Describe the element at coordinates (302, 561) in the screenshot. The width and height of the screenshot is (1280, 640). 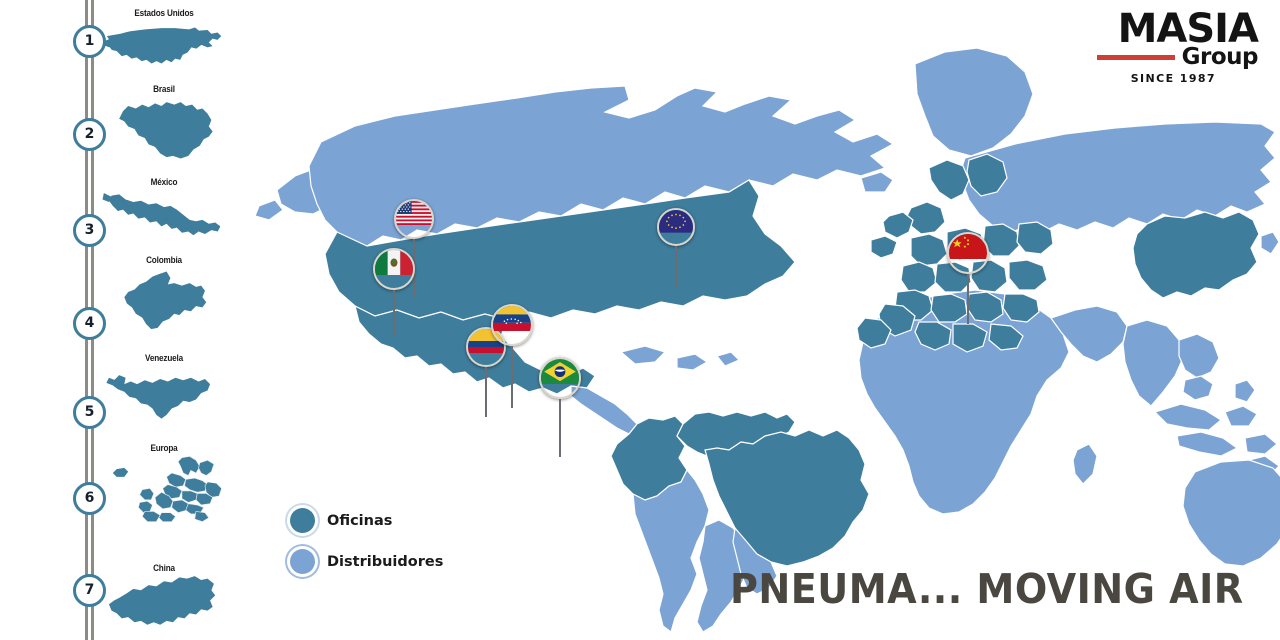
I see `legend-dot-distribuidores-icon` at that location.